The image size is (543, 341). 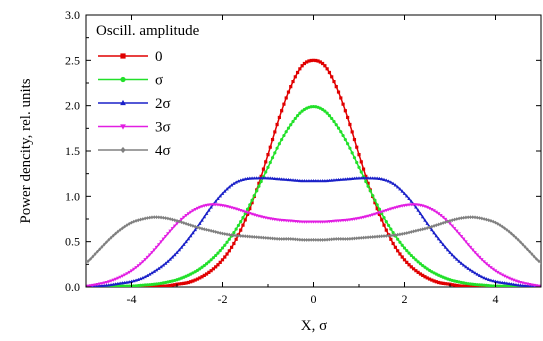 What do you see at coordinates (163, 128) in the screenshot?
I see `legend-label: 3σ` at bounding box center [163, 128].